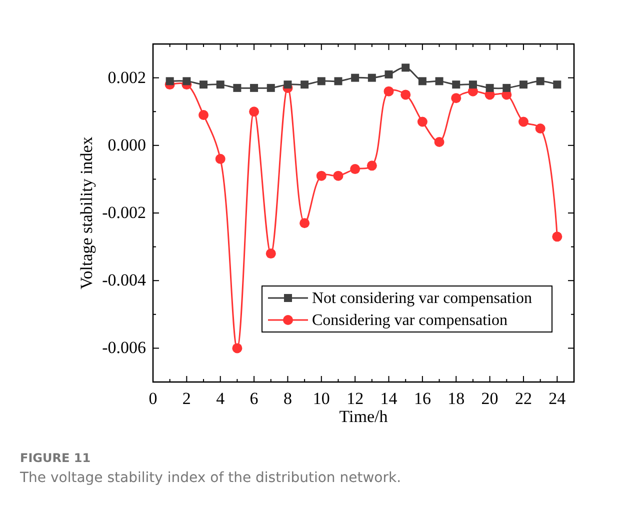 Image resolution: width=644 pixels, height=506 pixels. What do you see at coordinates (210, 478) in the screenshot?
I see `text: The voltage stability index of the distribution network.` at bounding box center [210, 478].